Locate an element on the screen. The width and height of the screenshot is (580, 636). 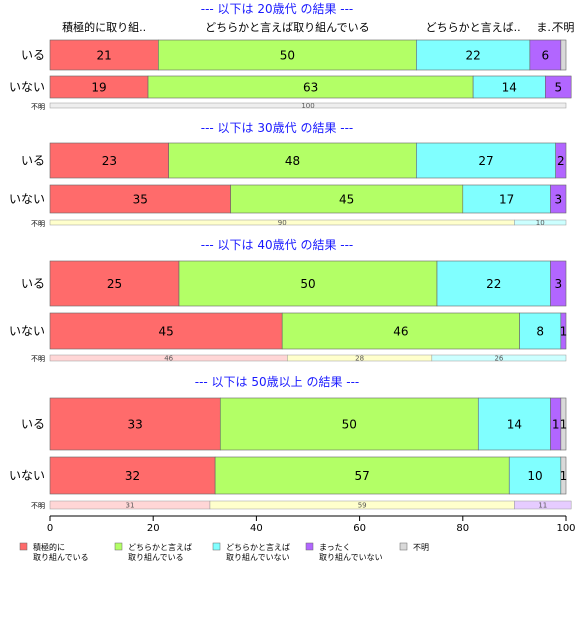
data-label: 10 is located at coordinates (534, 476).